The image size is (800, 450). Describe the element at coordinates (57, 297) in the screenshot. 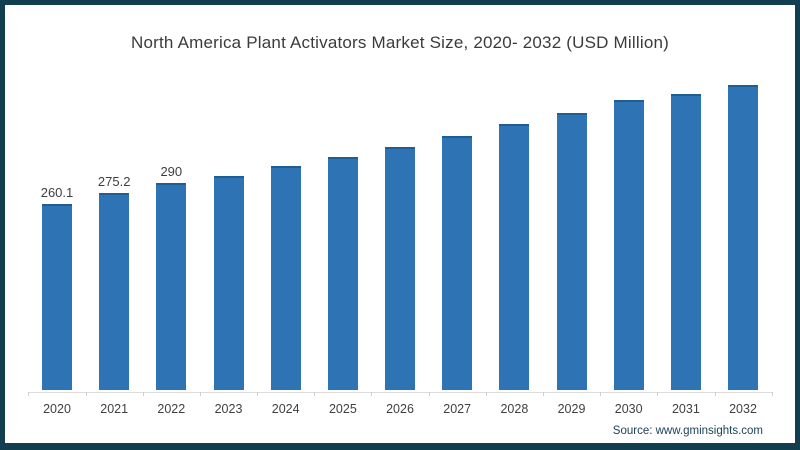

I see `bar-2020` at that location.